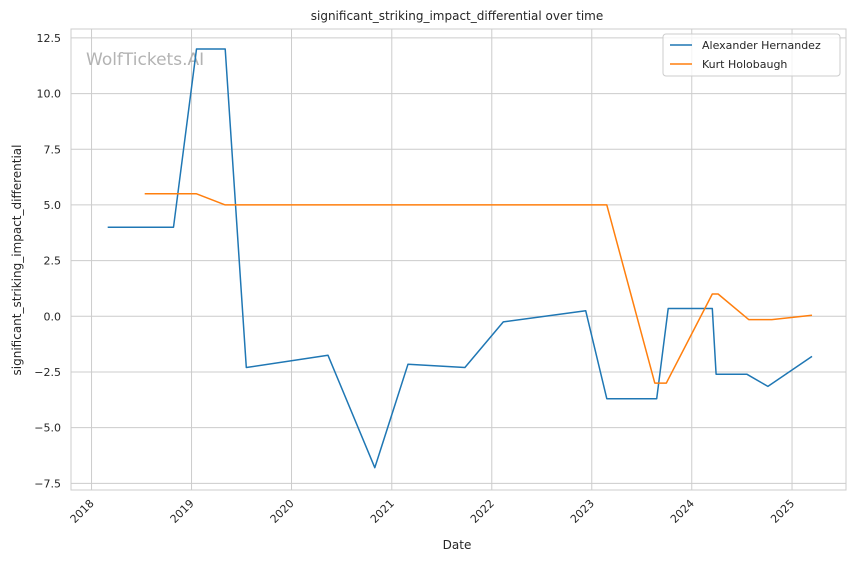  Describe the element at coordinates (744, 64) in the screenshot. I see `legend-label-kurt-holobaugh: Kurt Holobaugh` at that location.